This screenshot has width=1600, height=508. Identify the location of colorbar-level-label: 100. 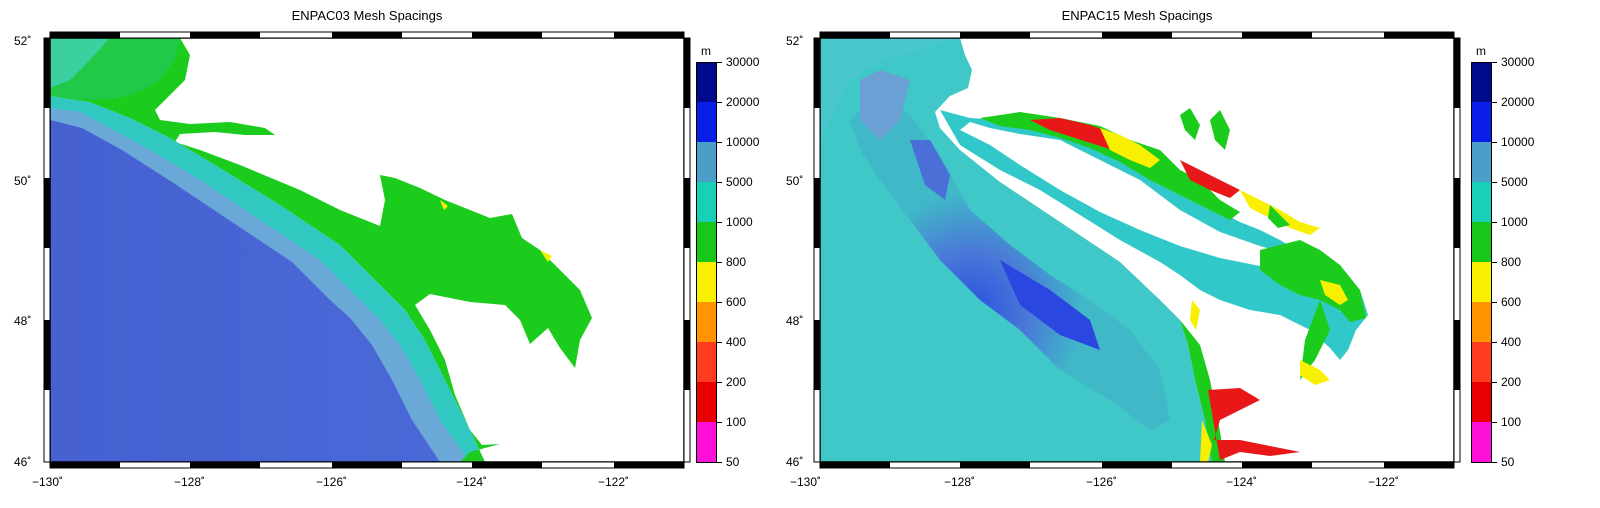
(1511, 422).